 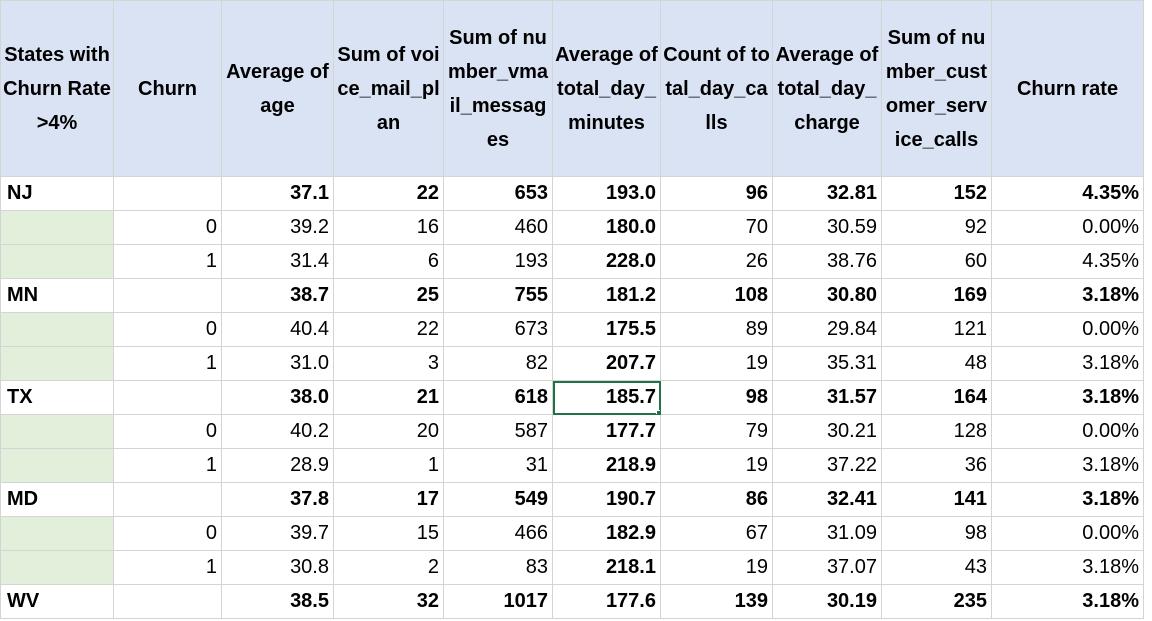 I want to click on day-calls-cell: 108, so click(x=716, y=295).